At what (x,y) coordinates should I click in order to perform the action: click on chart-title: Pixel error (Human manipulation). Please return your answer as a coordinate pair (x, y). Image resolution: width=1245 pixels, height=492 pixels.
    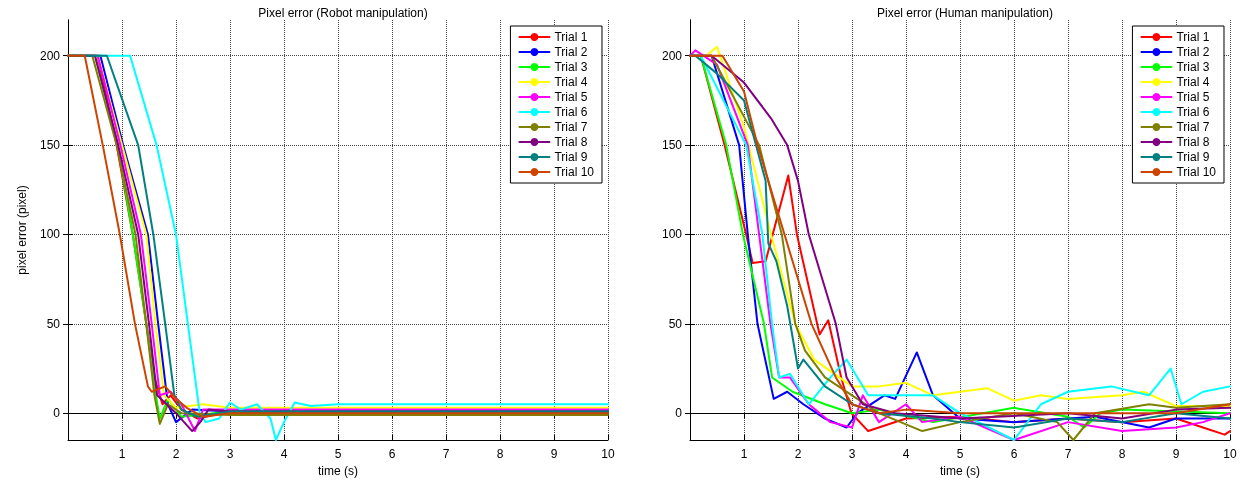
    Looking at the image, I should click on (965, 13).